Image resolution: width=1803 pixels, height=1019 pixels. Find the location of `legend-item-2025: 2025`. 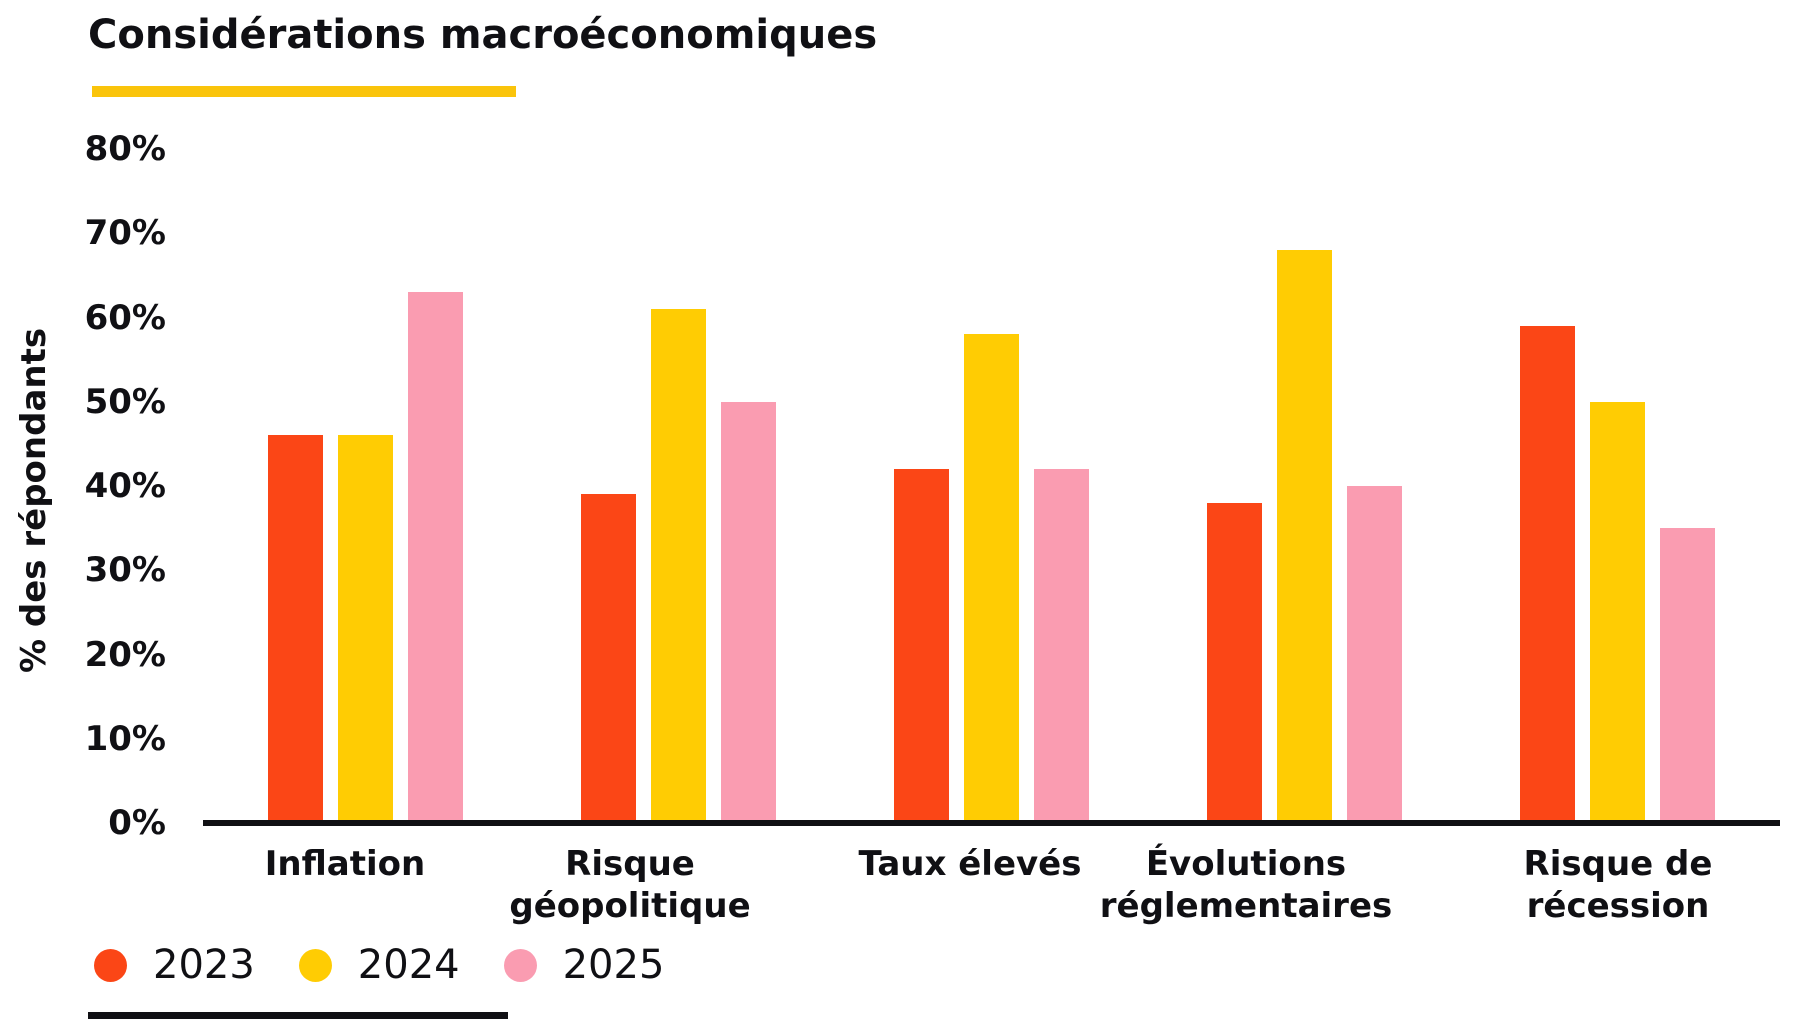

legend-item-2025: 2025 is located at coordinates (584, 965).